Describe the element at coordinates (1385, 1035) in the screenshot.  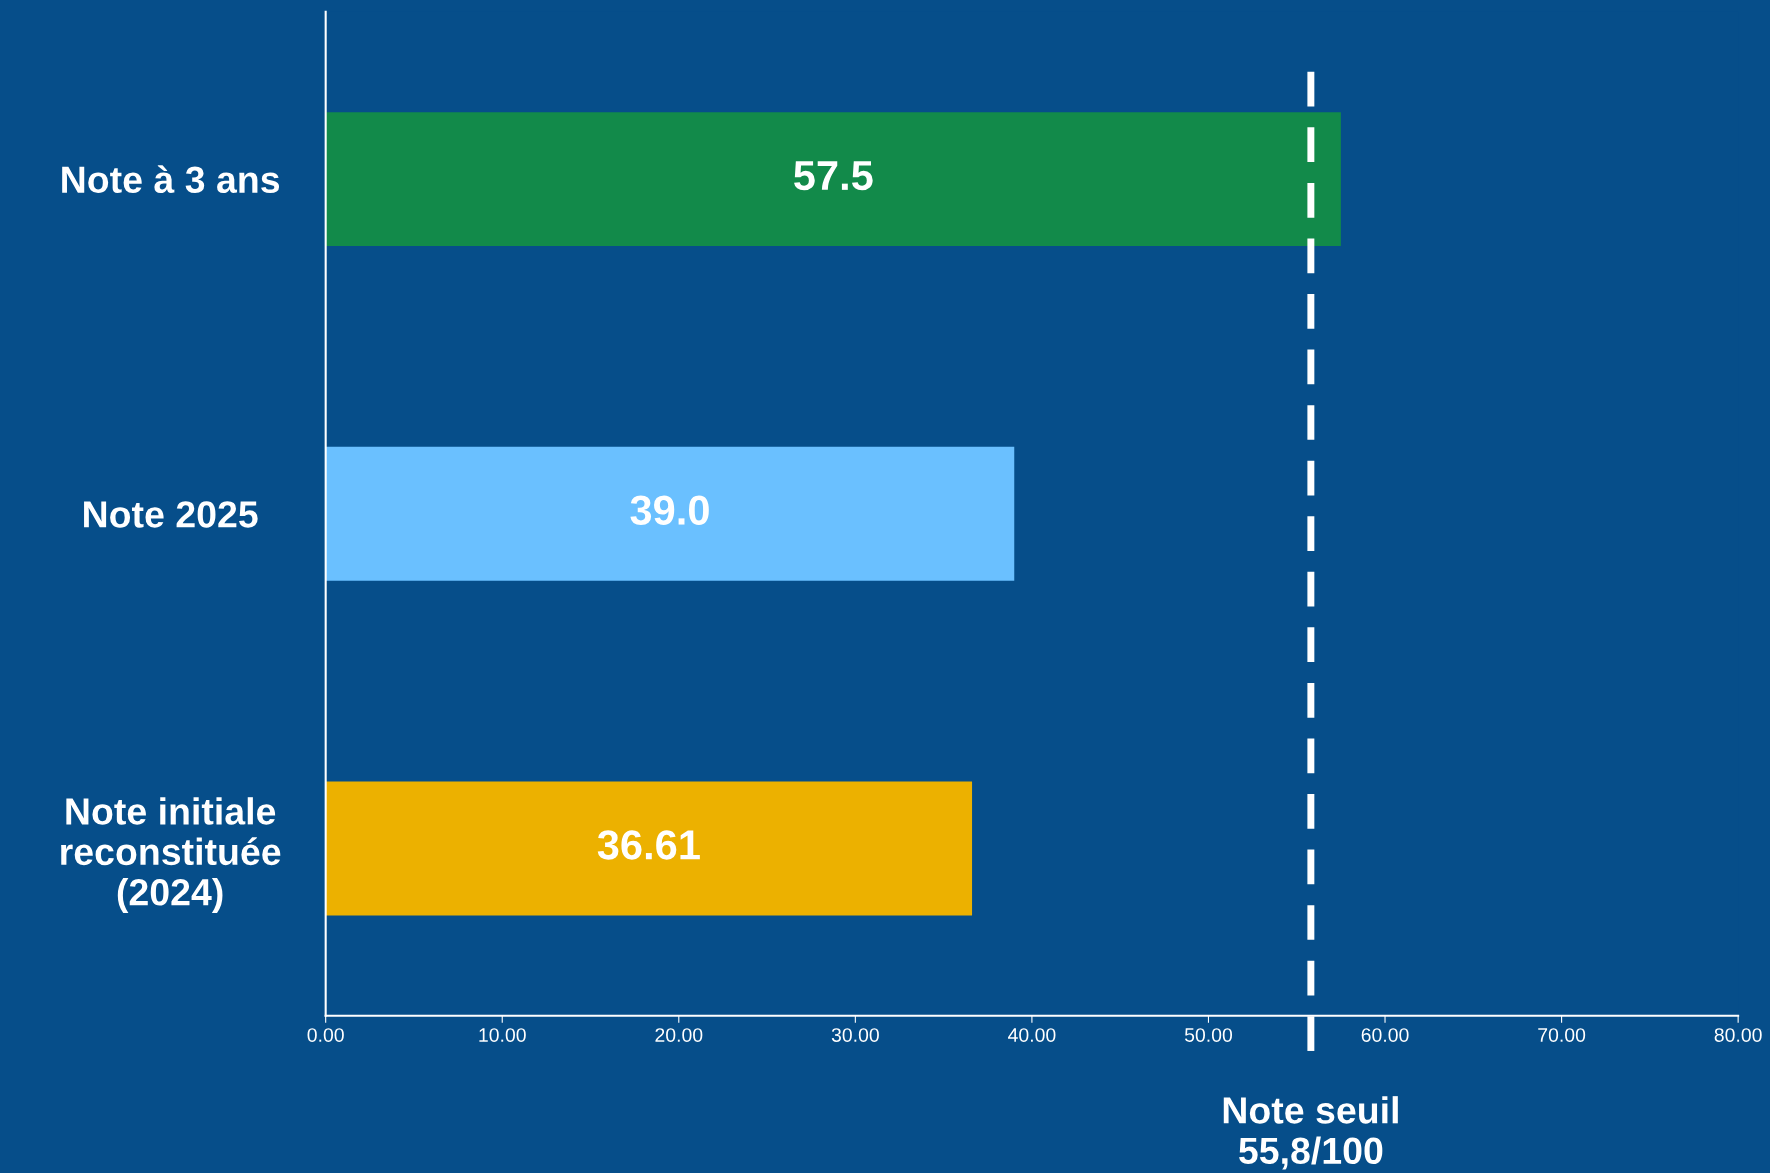
I see `x-tick-label: 60.00` at that location.